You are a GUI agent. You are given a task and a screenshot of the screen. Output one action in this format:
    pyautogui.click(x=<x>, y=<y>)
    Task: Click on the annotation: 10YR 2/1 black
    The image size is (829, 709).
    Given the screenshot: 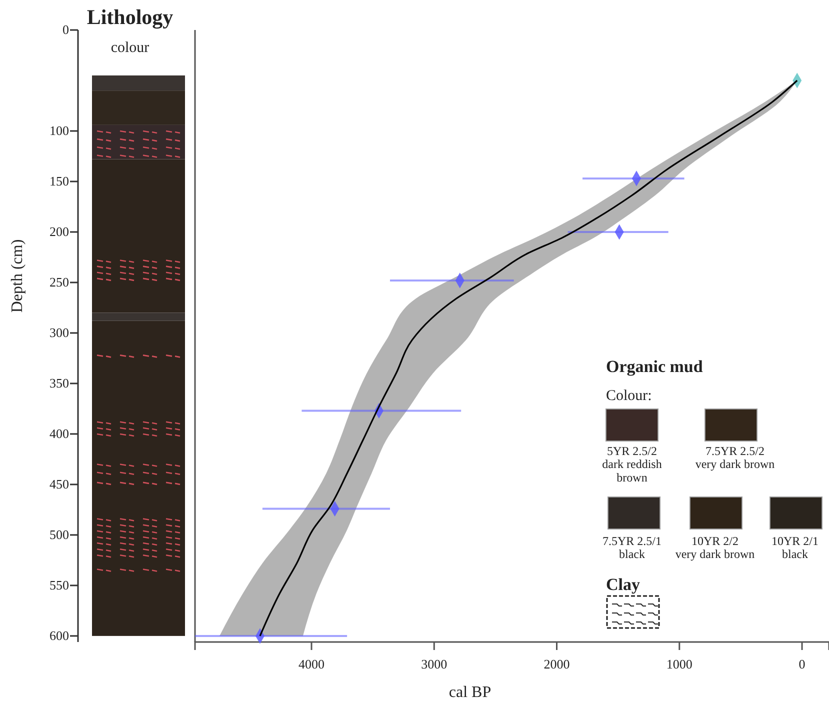 What is the action you would take?
    pyautogui.click(x=795, y=548)
    